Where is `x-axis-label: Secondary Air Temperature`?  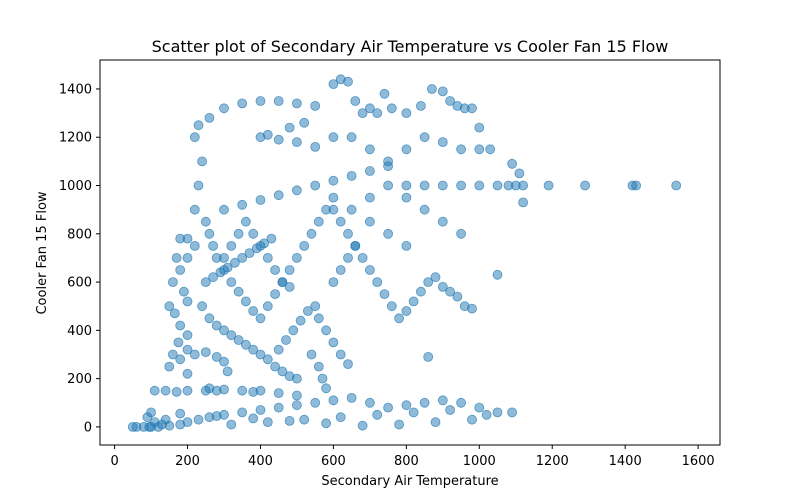
x-axis-label: Secondary Air Temperature is located at coordinates (409, 481).